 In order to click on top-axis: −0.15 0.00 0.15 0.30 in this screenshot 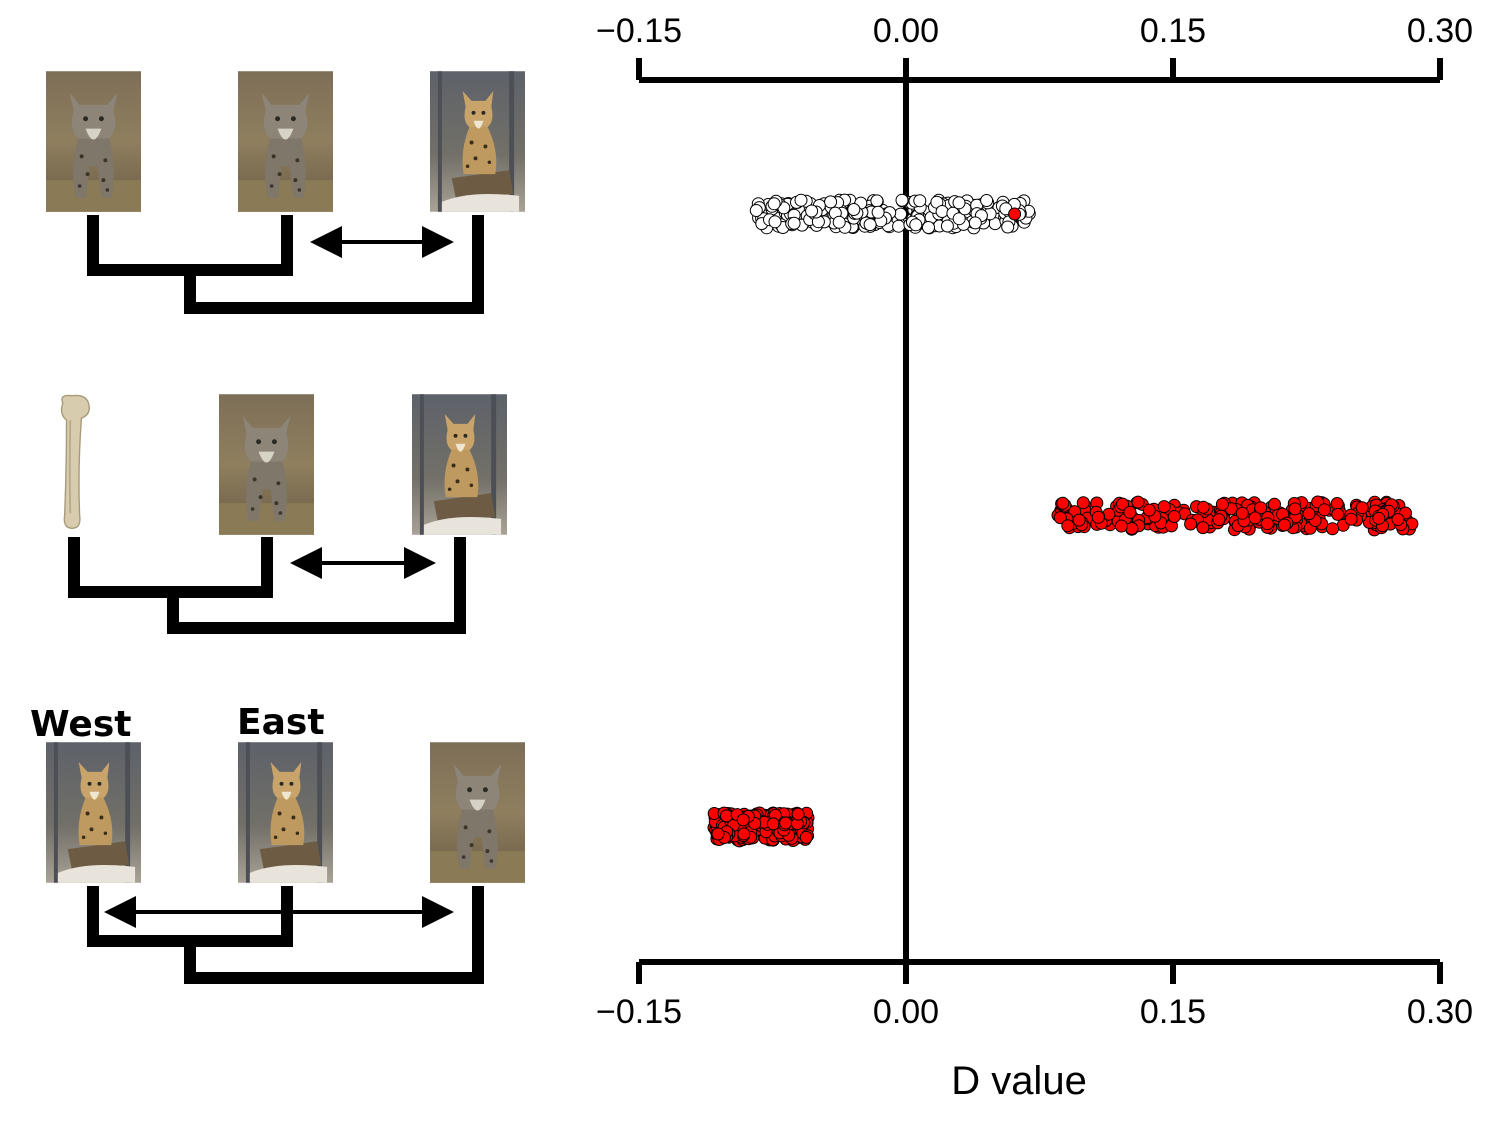, I will do `click(1034, 47)`.